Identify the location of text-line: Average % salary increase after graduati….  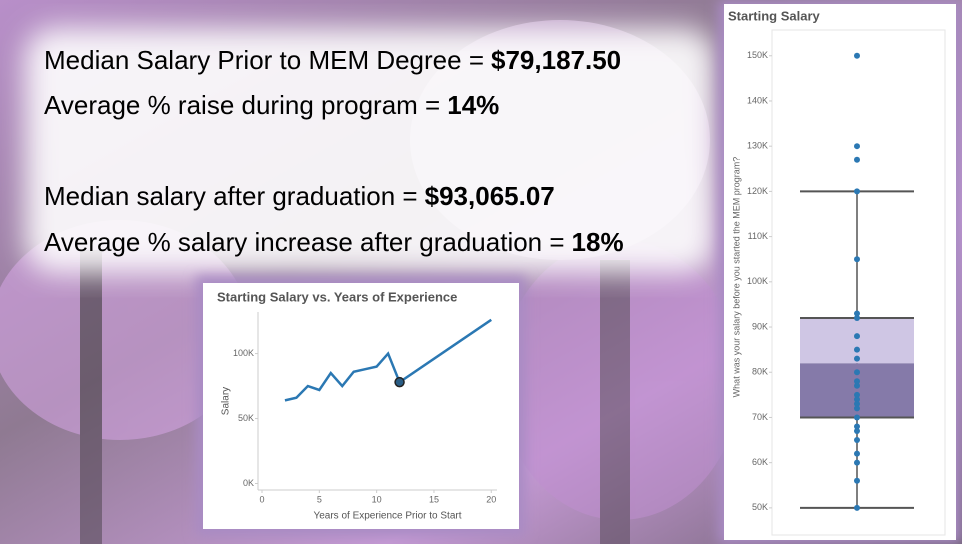
(334, 242).